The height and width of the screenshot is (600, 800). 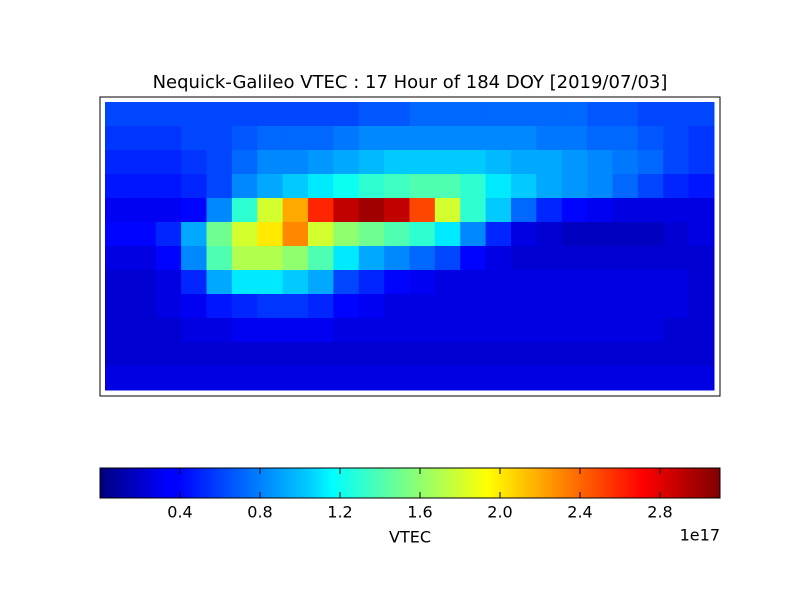 I want to click on colorbar-tick-label: 2.0, so click(x=499, y=512).